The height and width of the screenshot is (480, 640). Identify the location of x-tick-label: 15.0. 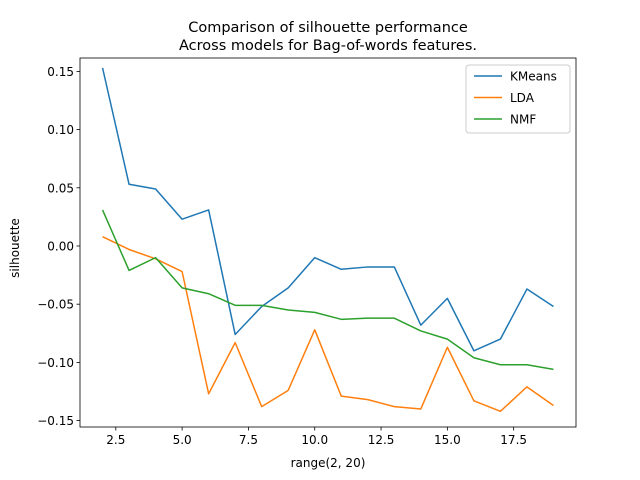
(447, 440).